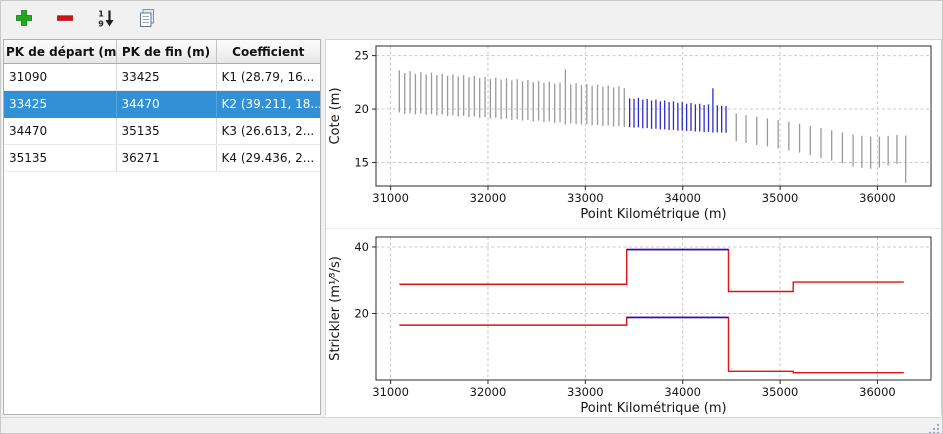  Describe the element at coordinates (335, 115) in the screenshot. I see `svg-text: Cote (m)` at that location.